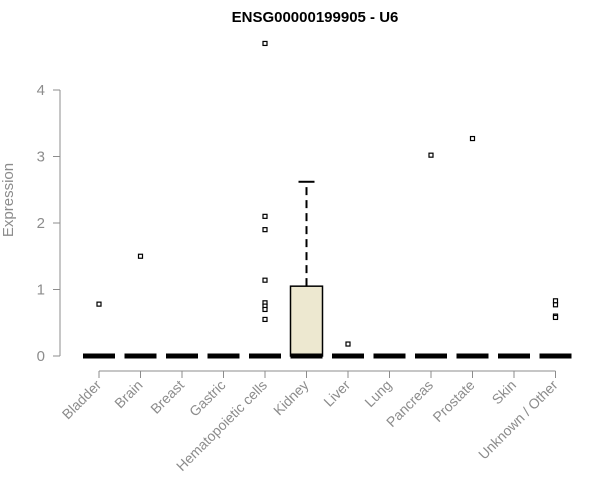 The height and width of the screenshot is (500, 600). Describe the element at coordinates (265, 199) in the screenshot. I see `box-hematopoietic-cells` at that location.